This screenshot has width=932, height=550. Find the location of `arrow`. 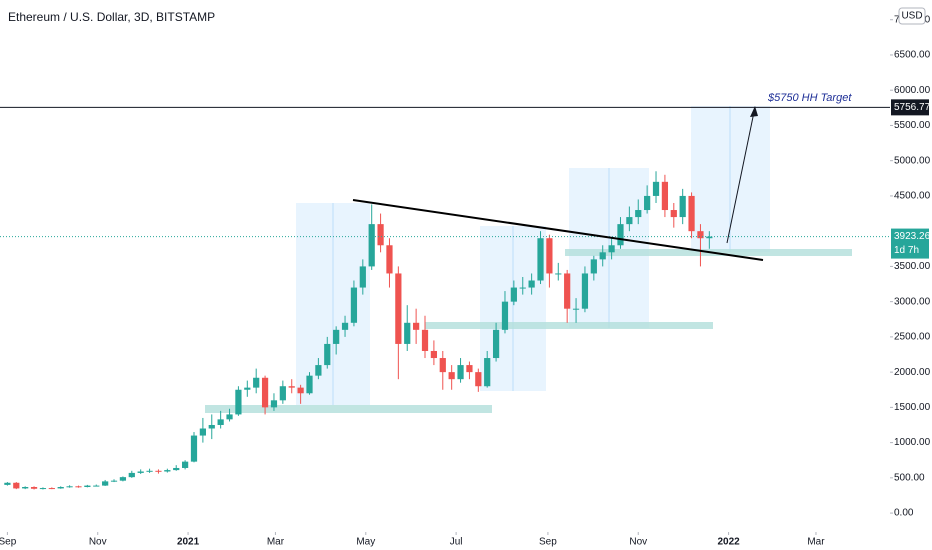

arrow is located at coordinates (740, 177).